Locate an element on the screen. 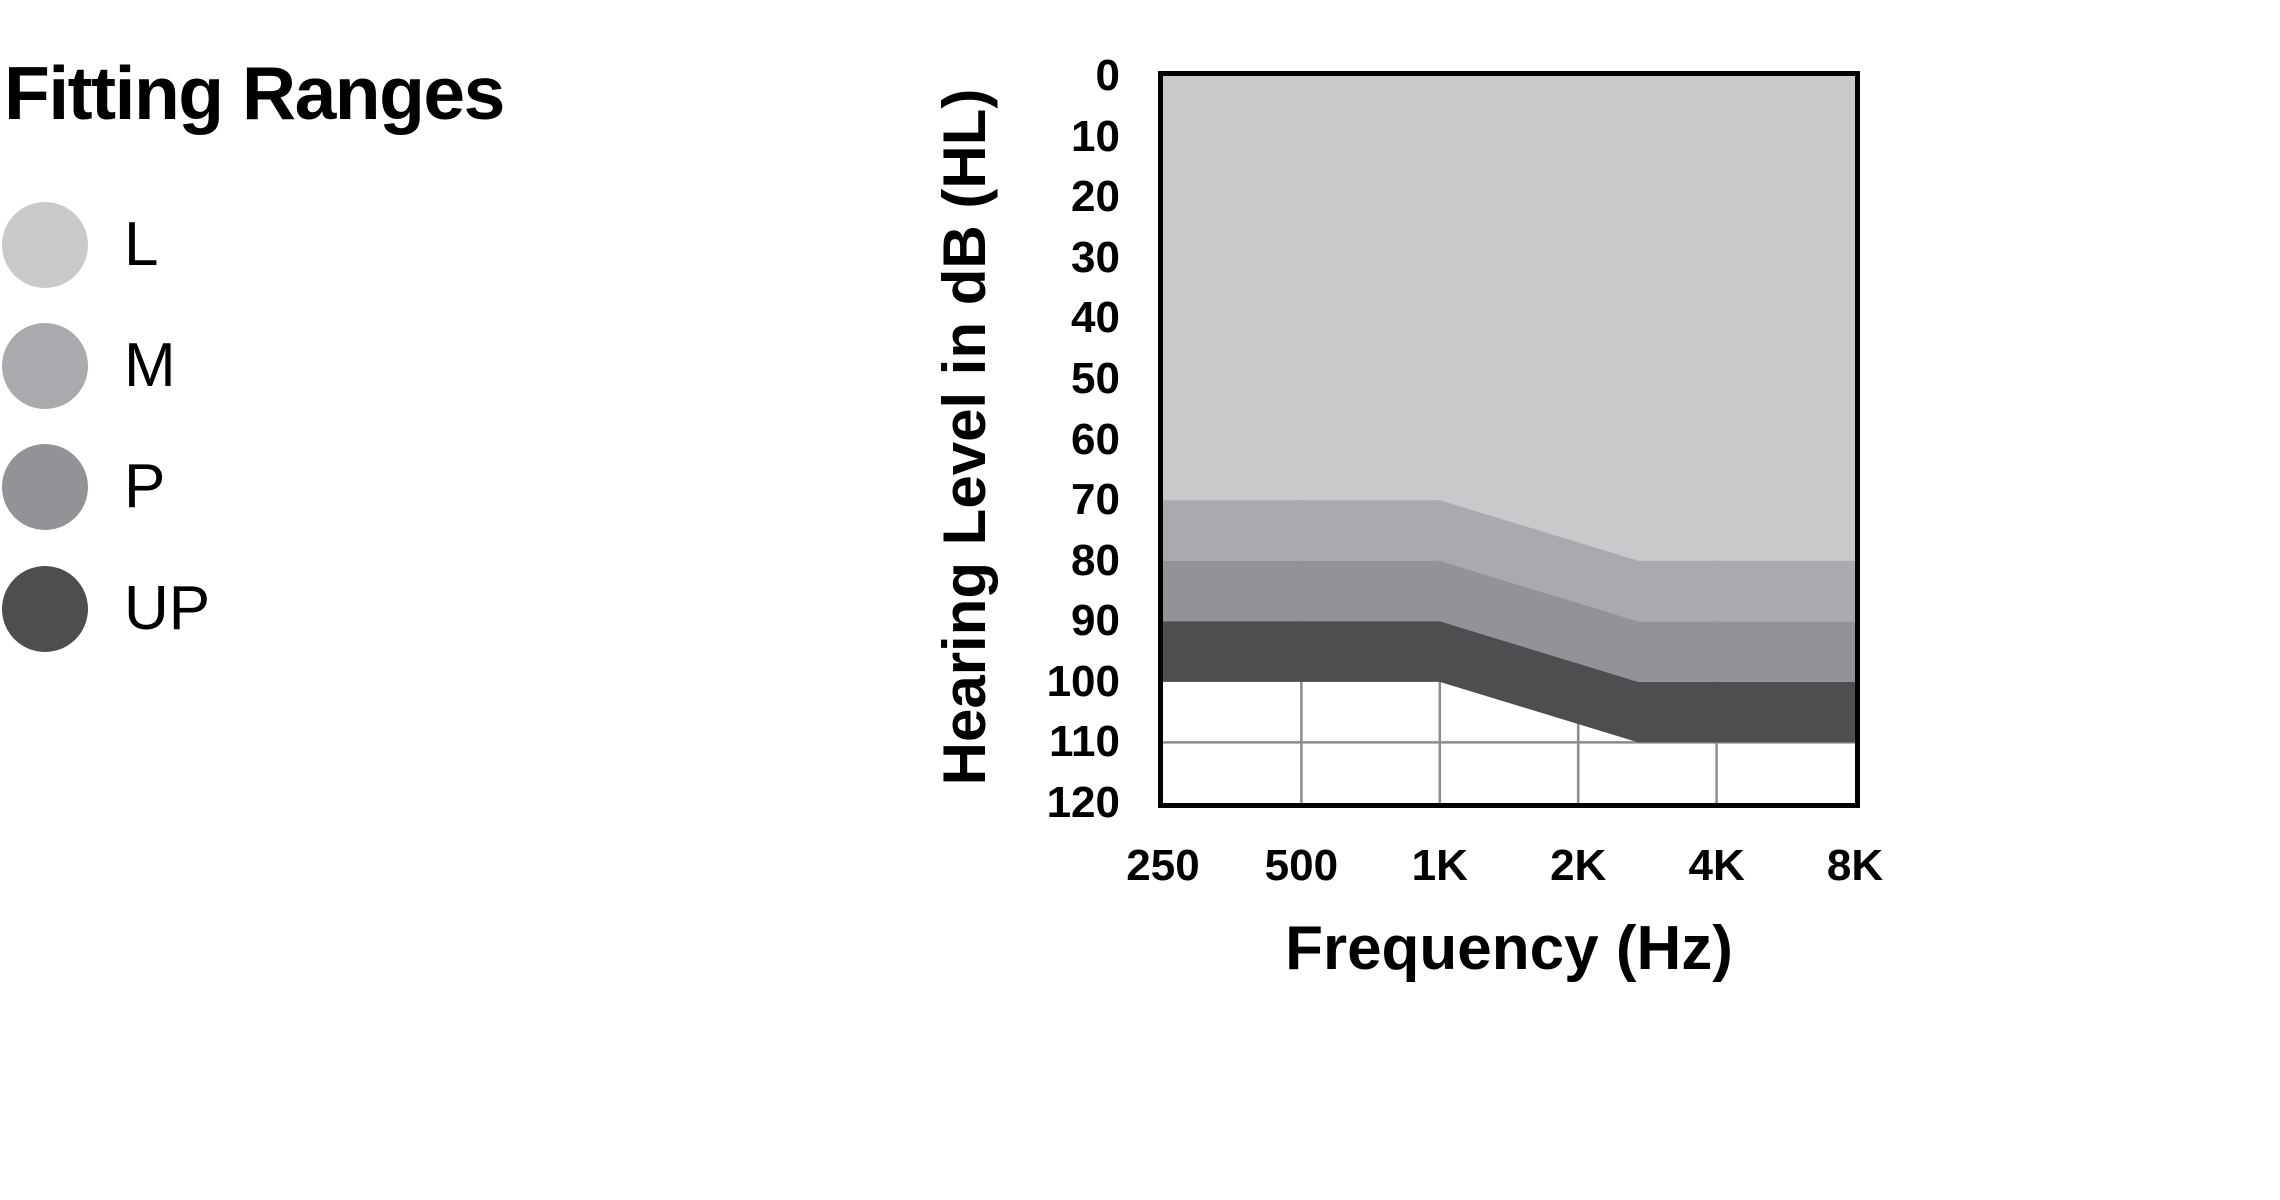 The height and width of the screenshot is (1200, 2280). legend-item-P: P is located at coordinates (83, 487).